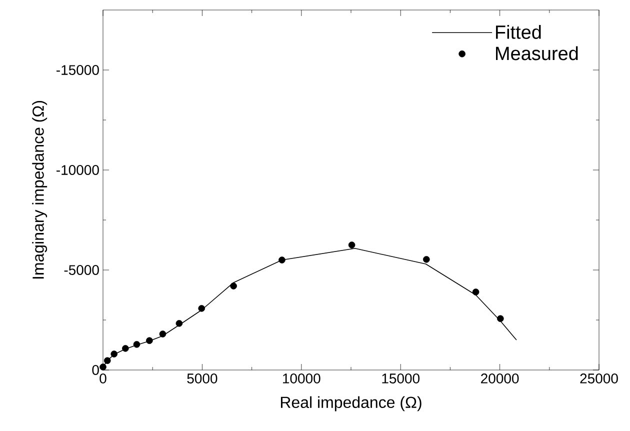 The width and height of the screenshot is (630, 431). Describe the element at coordinates (77, 170) in the screenshot. I see `y-tick-label: -10000` at that location.